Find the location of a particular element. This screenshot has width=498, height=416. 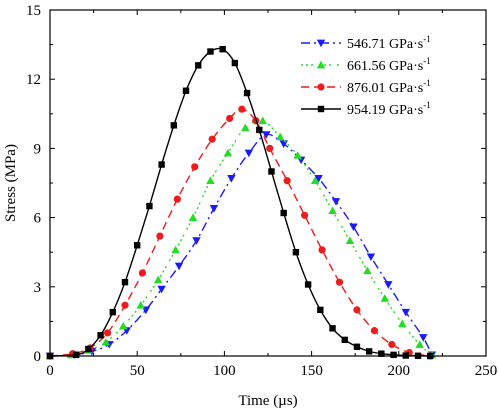

y-tick-label: 3 is located at coordinates (38, 288).